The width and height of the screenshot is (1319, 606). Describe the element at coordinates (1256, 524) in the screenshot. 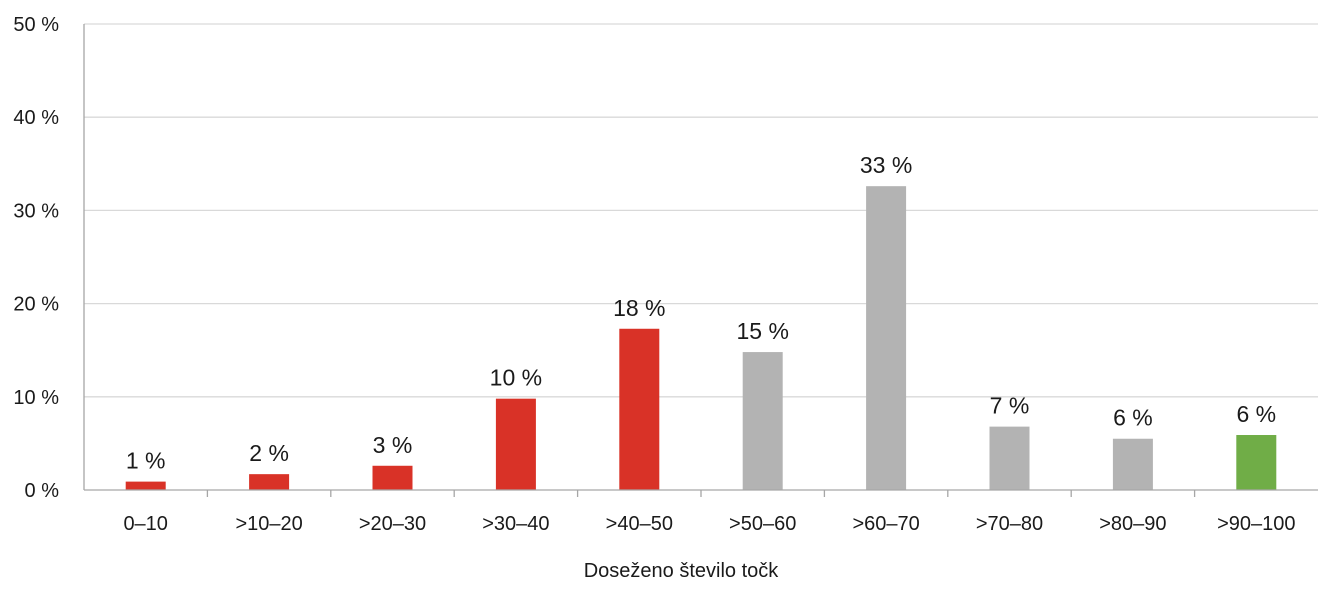

I see `x-tick-label: >90–100` at that location.